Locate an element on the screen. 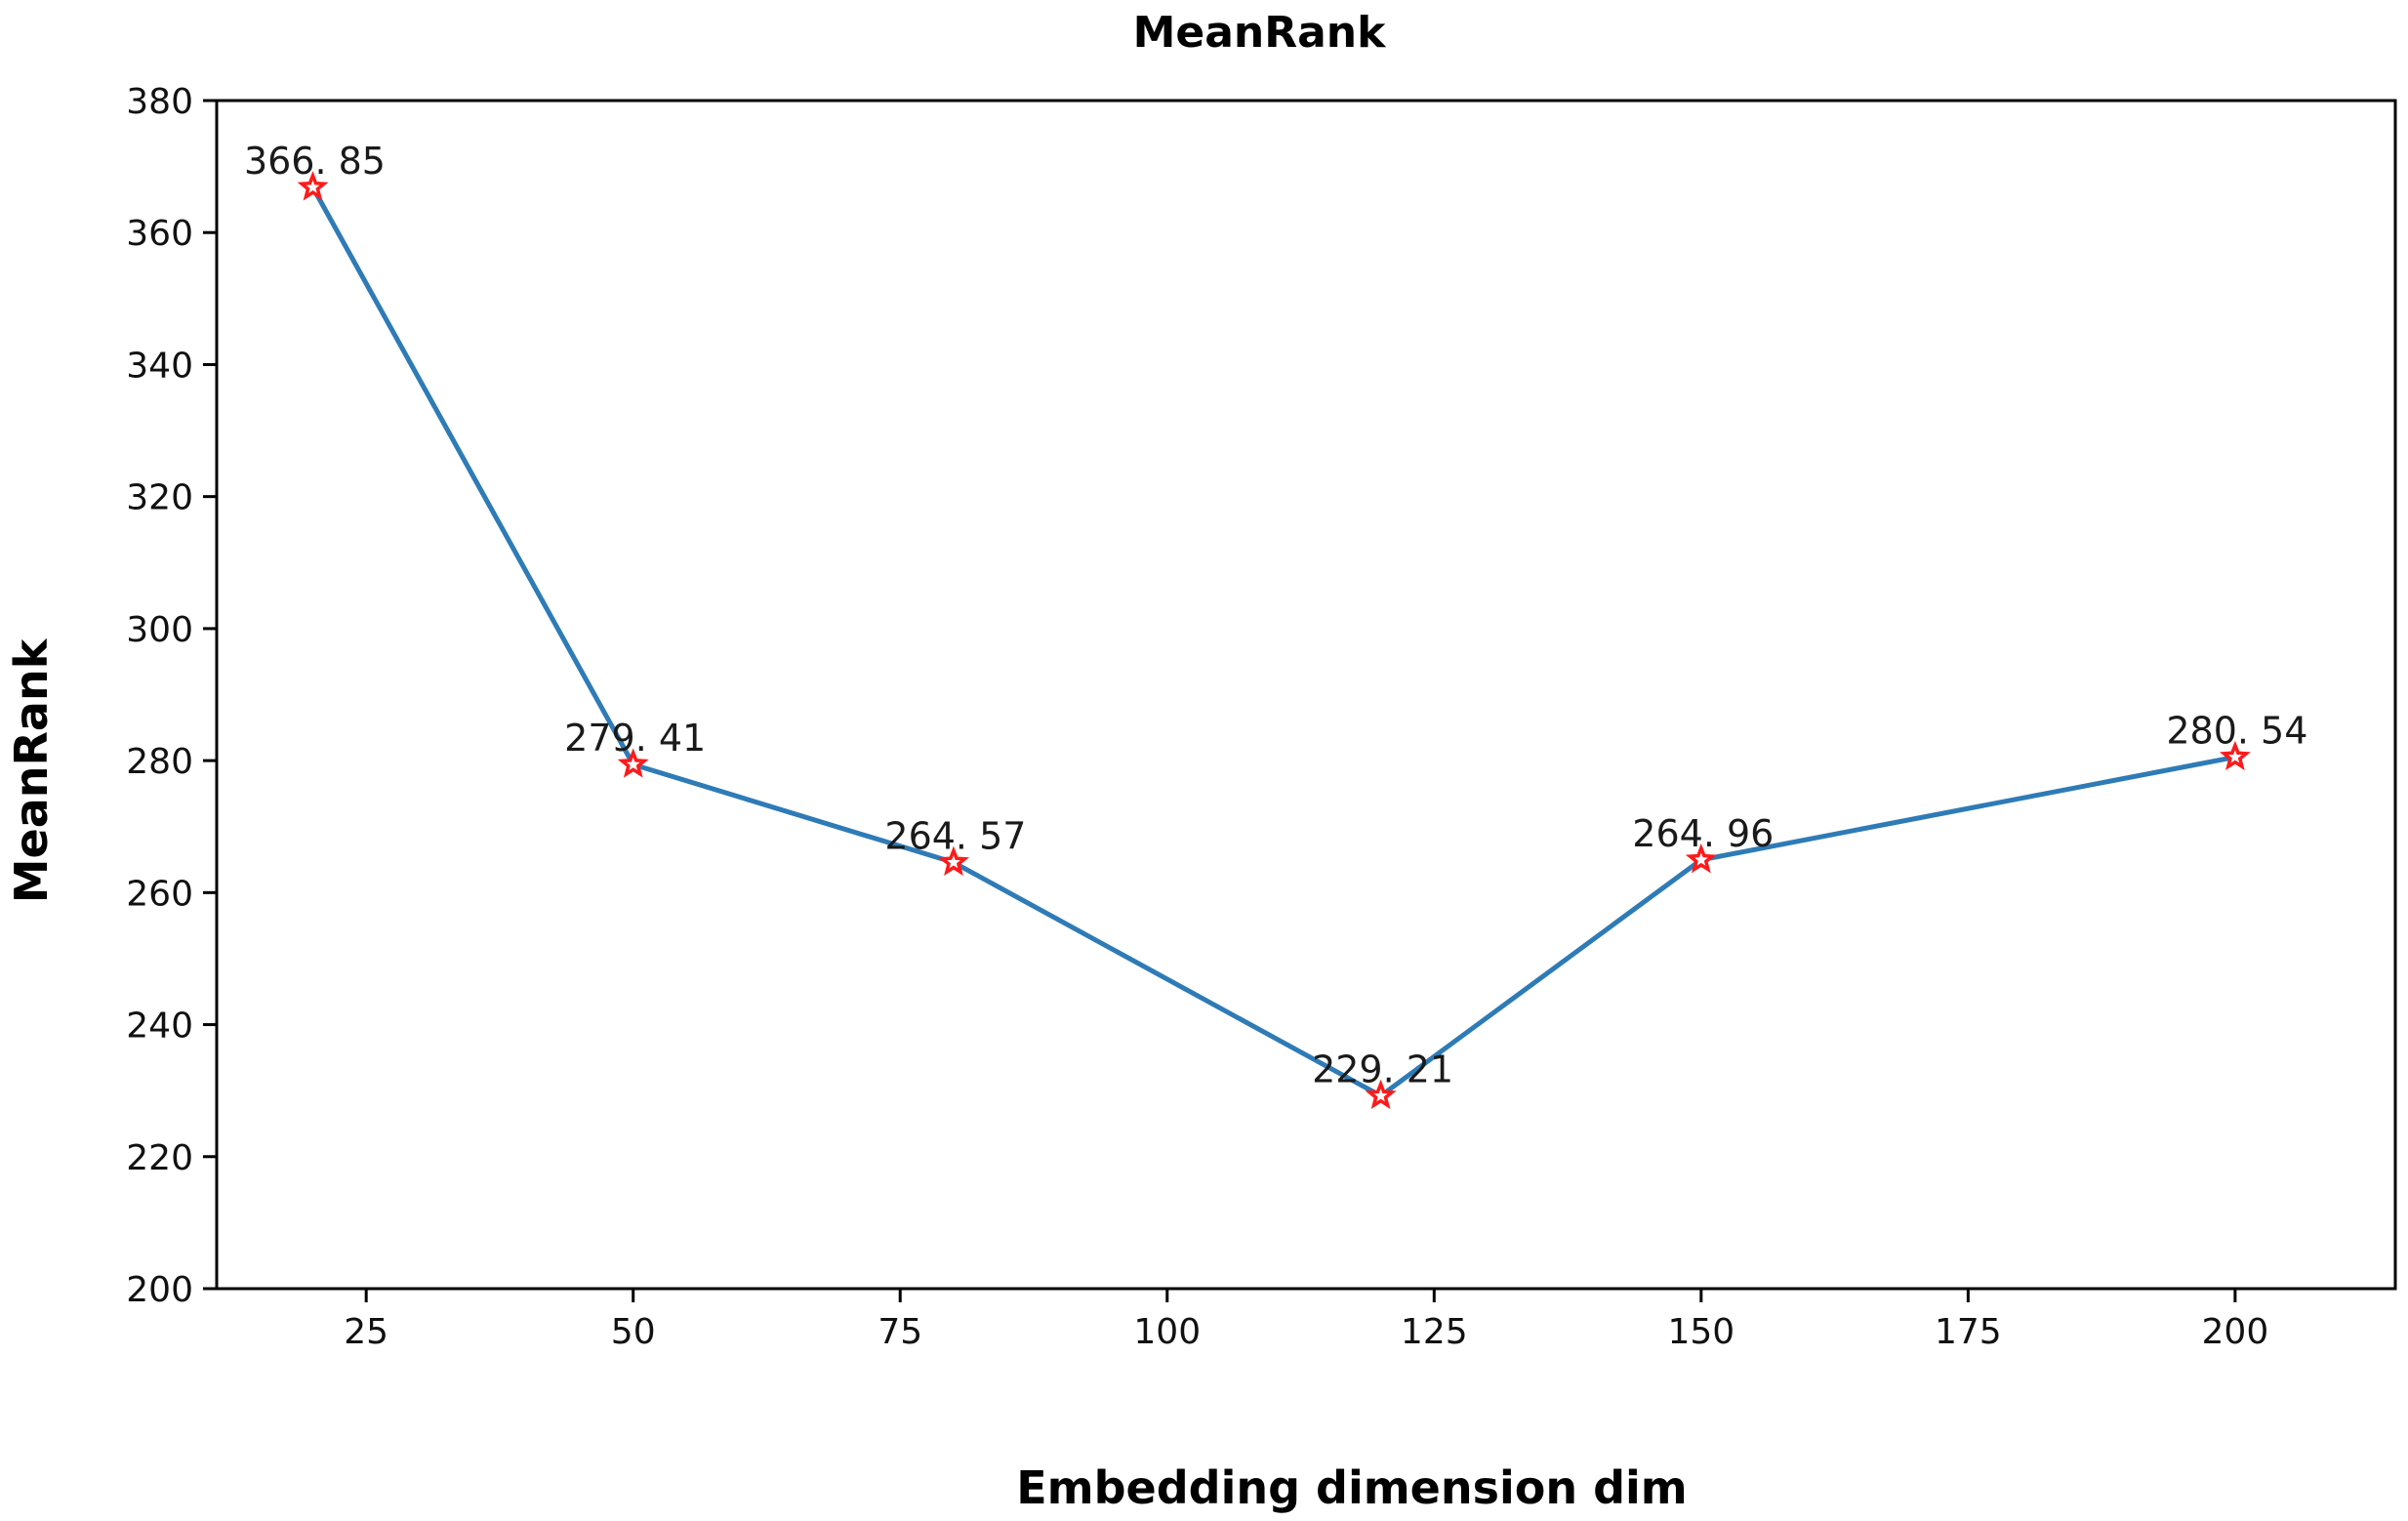 The height and width of the screenshot is (1521, 2408). y-axis-ticks: 200 220 240 260 280 300 320 340 360 380 is located at coordinates (171, 696).